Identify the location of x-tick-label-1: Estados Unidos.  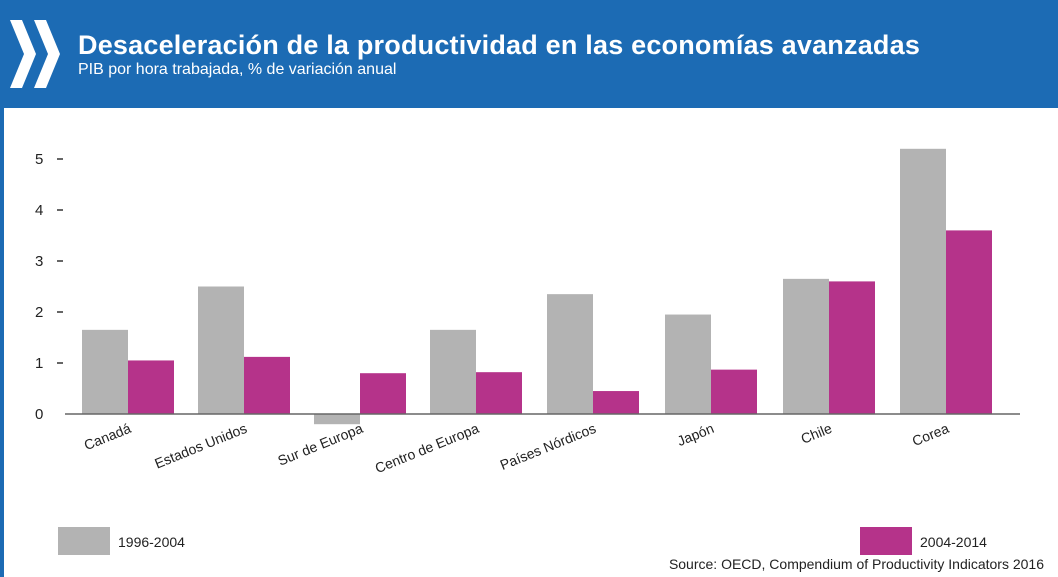
(200, 446).